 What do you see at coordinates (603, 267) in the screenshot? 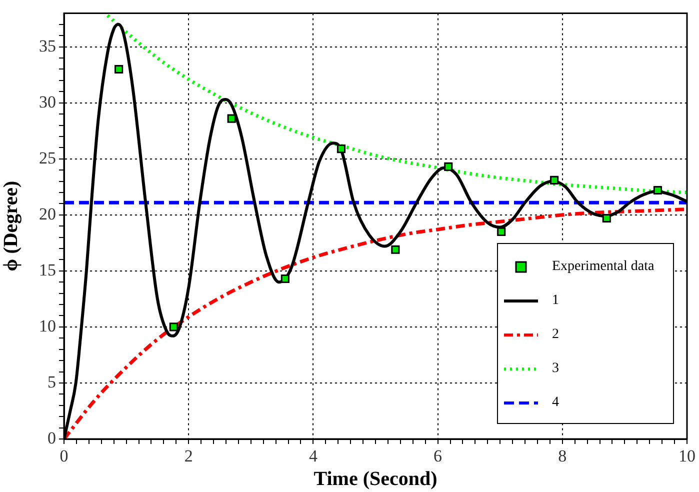
I see `legend-label: Experimental data` at bounding box center [603, 267].